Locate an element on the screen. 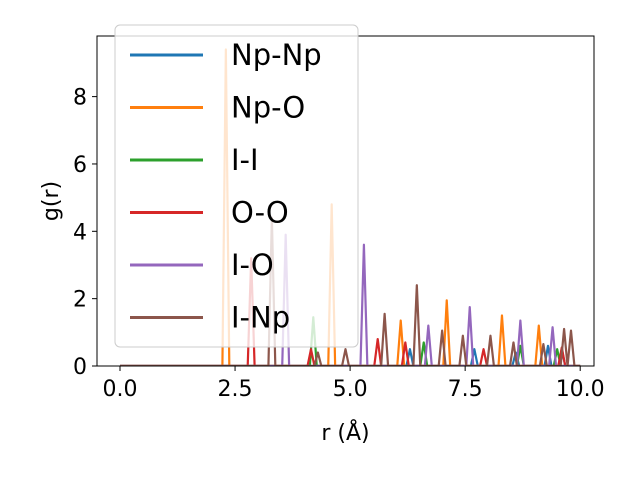  y-axis-label: g(r) is located at coordinates (51, 201).